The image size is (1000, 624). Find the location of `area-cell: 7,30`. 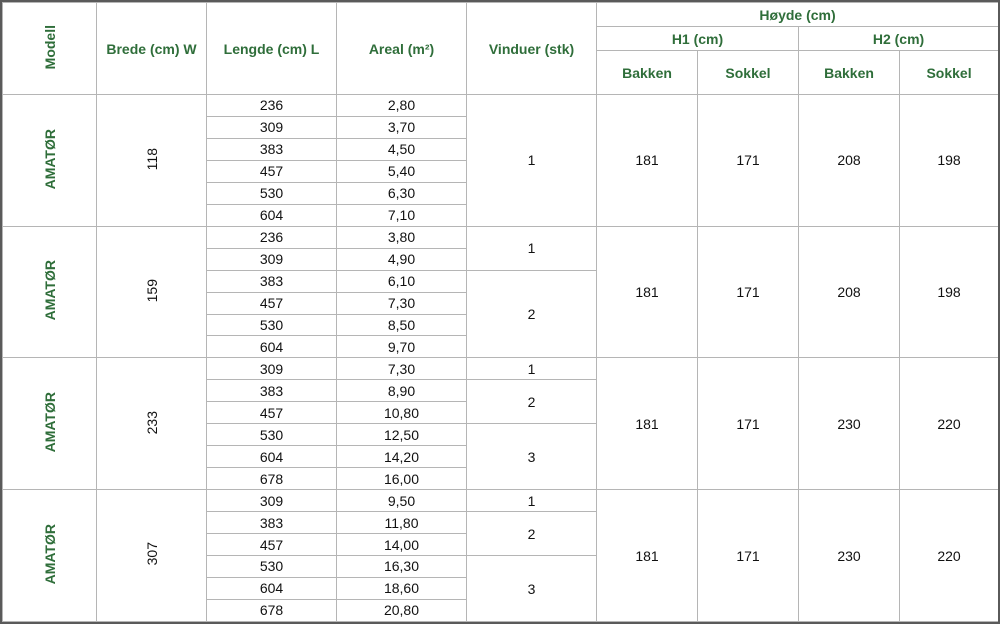

area-cell: 7,30 is located at coordinates (401, 303).